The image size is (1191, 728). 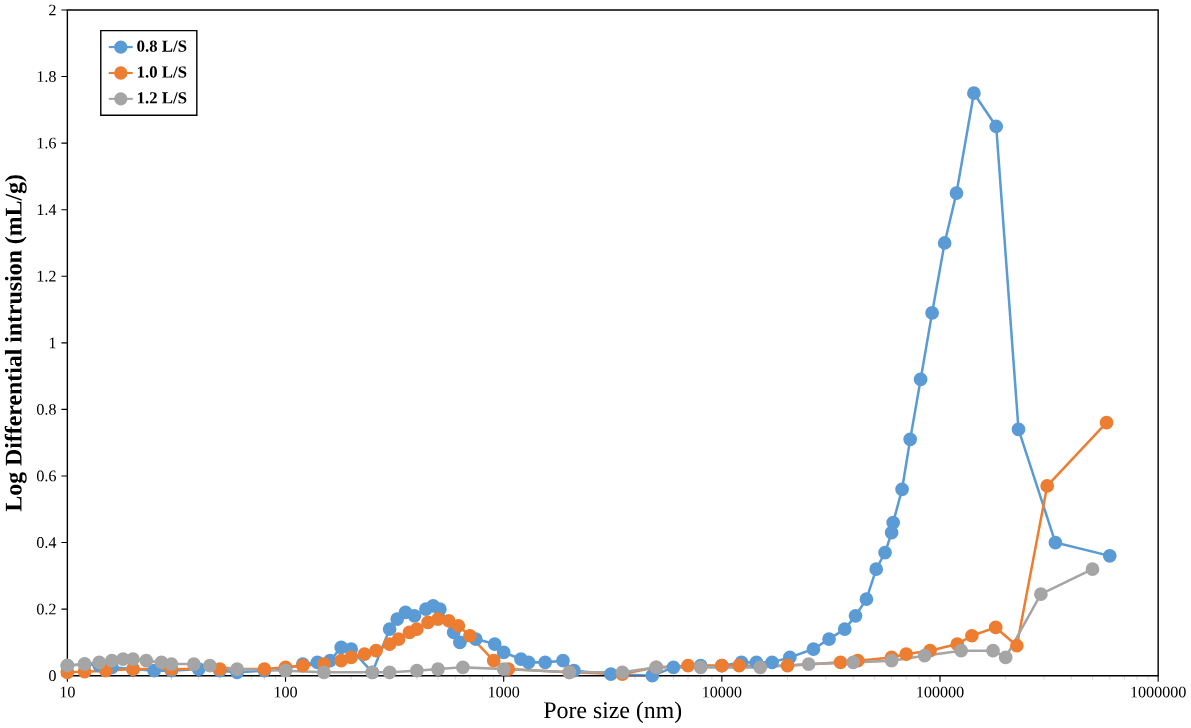 What do you see at coordinates (67, 692) in the screenshot?
I see `x-tick-label: 10` at bounding box center [67, 692].